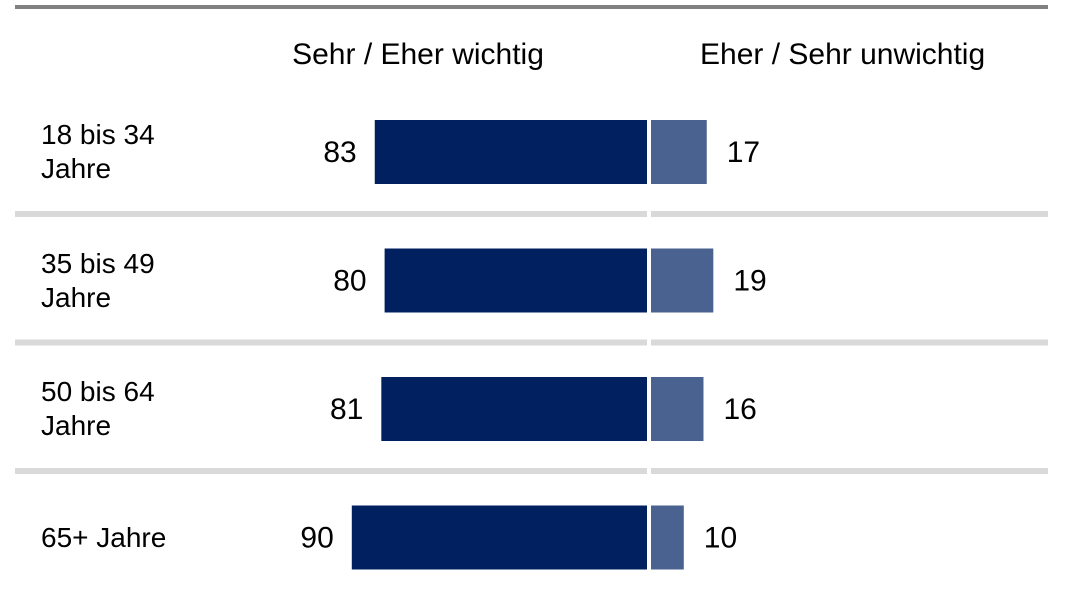 This screenshot has width=1073, height=598. Describe the element at coordinates (98, 151) in the screenshot. I see `category-label: 18 bis 34 Jahre` at that location.